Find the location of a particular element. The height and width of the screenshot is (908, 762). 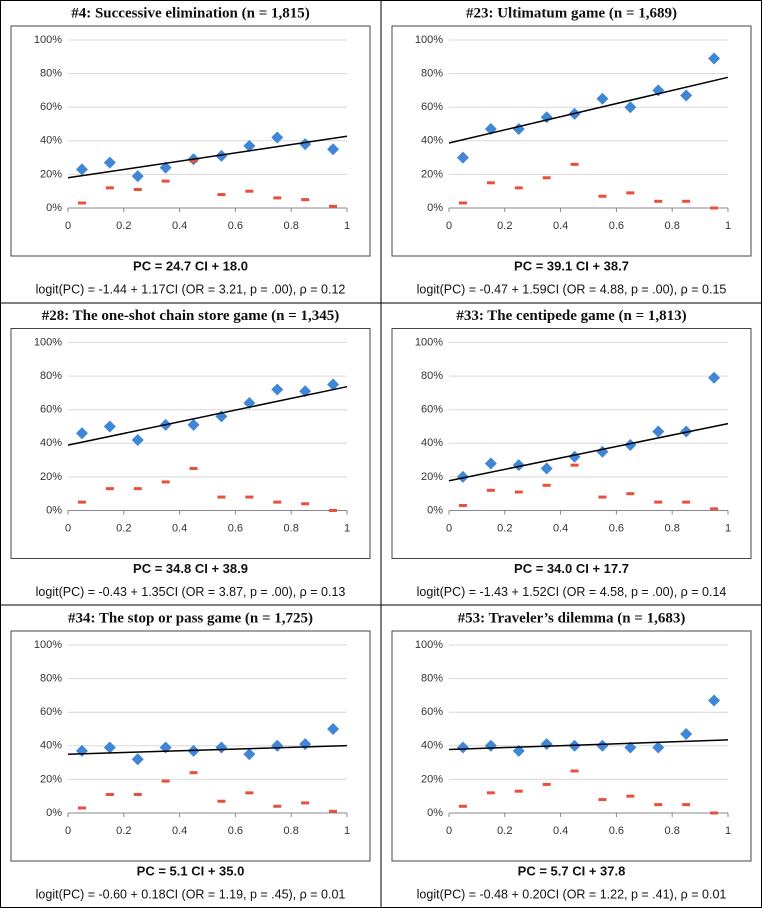

equation: PC = 39.1 CI + 38.7 is located at coordinates (571, 265).